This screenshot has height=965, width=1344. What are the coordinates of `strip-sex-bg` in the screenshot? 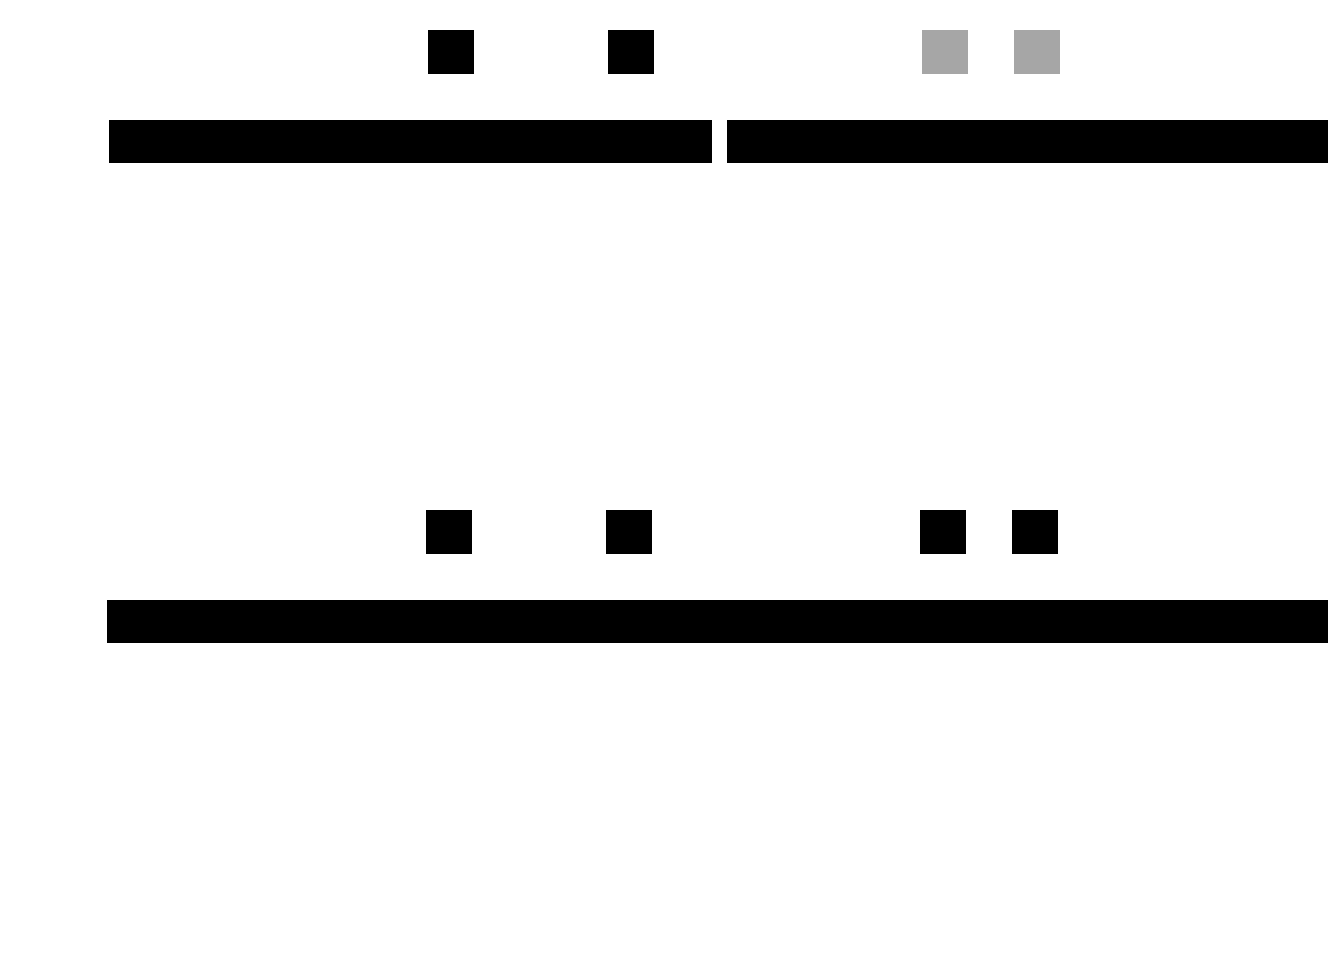 It's located at (717, 621).